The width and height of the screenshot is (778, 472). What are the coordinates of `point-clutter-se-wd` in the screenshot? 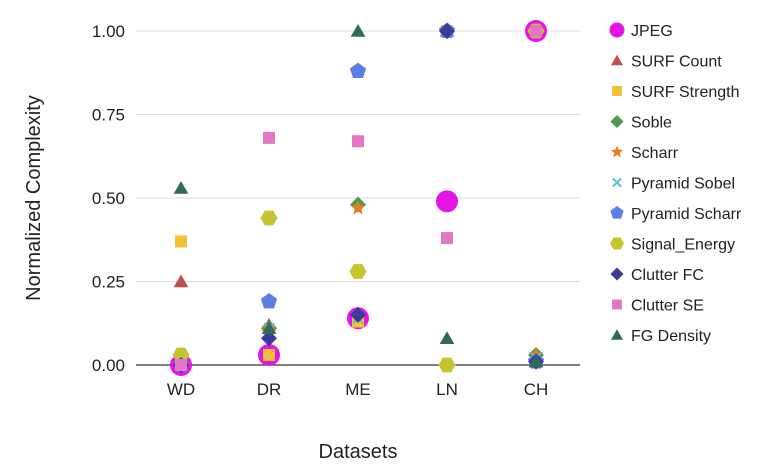 It's located at (181, 365).